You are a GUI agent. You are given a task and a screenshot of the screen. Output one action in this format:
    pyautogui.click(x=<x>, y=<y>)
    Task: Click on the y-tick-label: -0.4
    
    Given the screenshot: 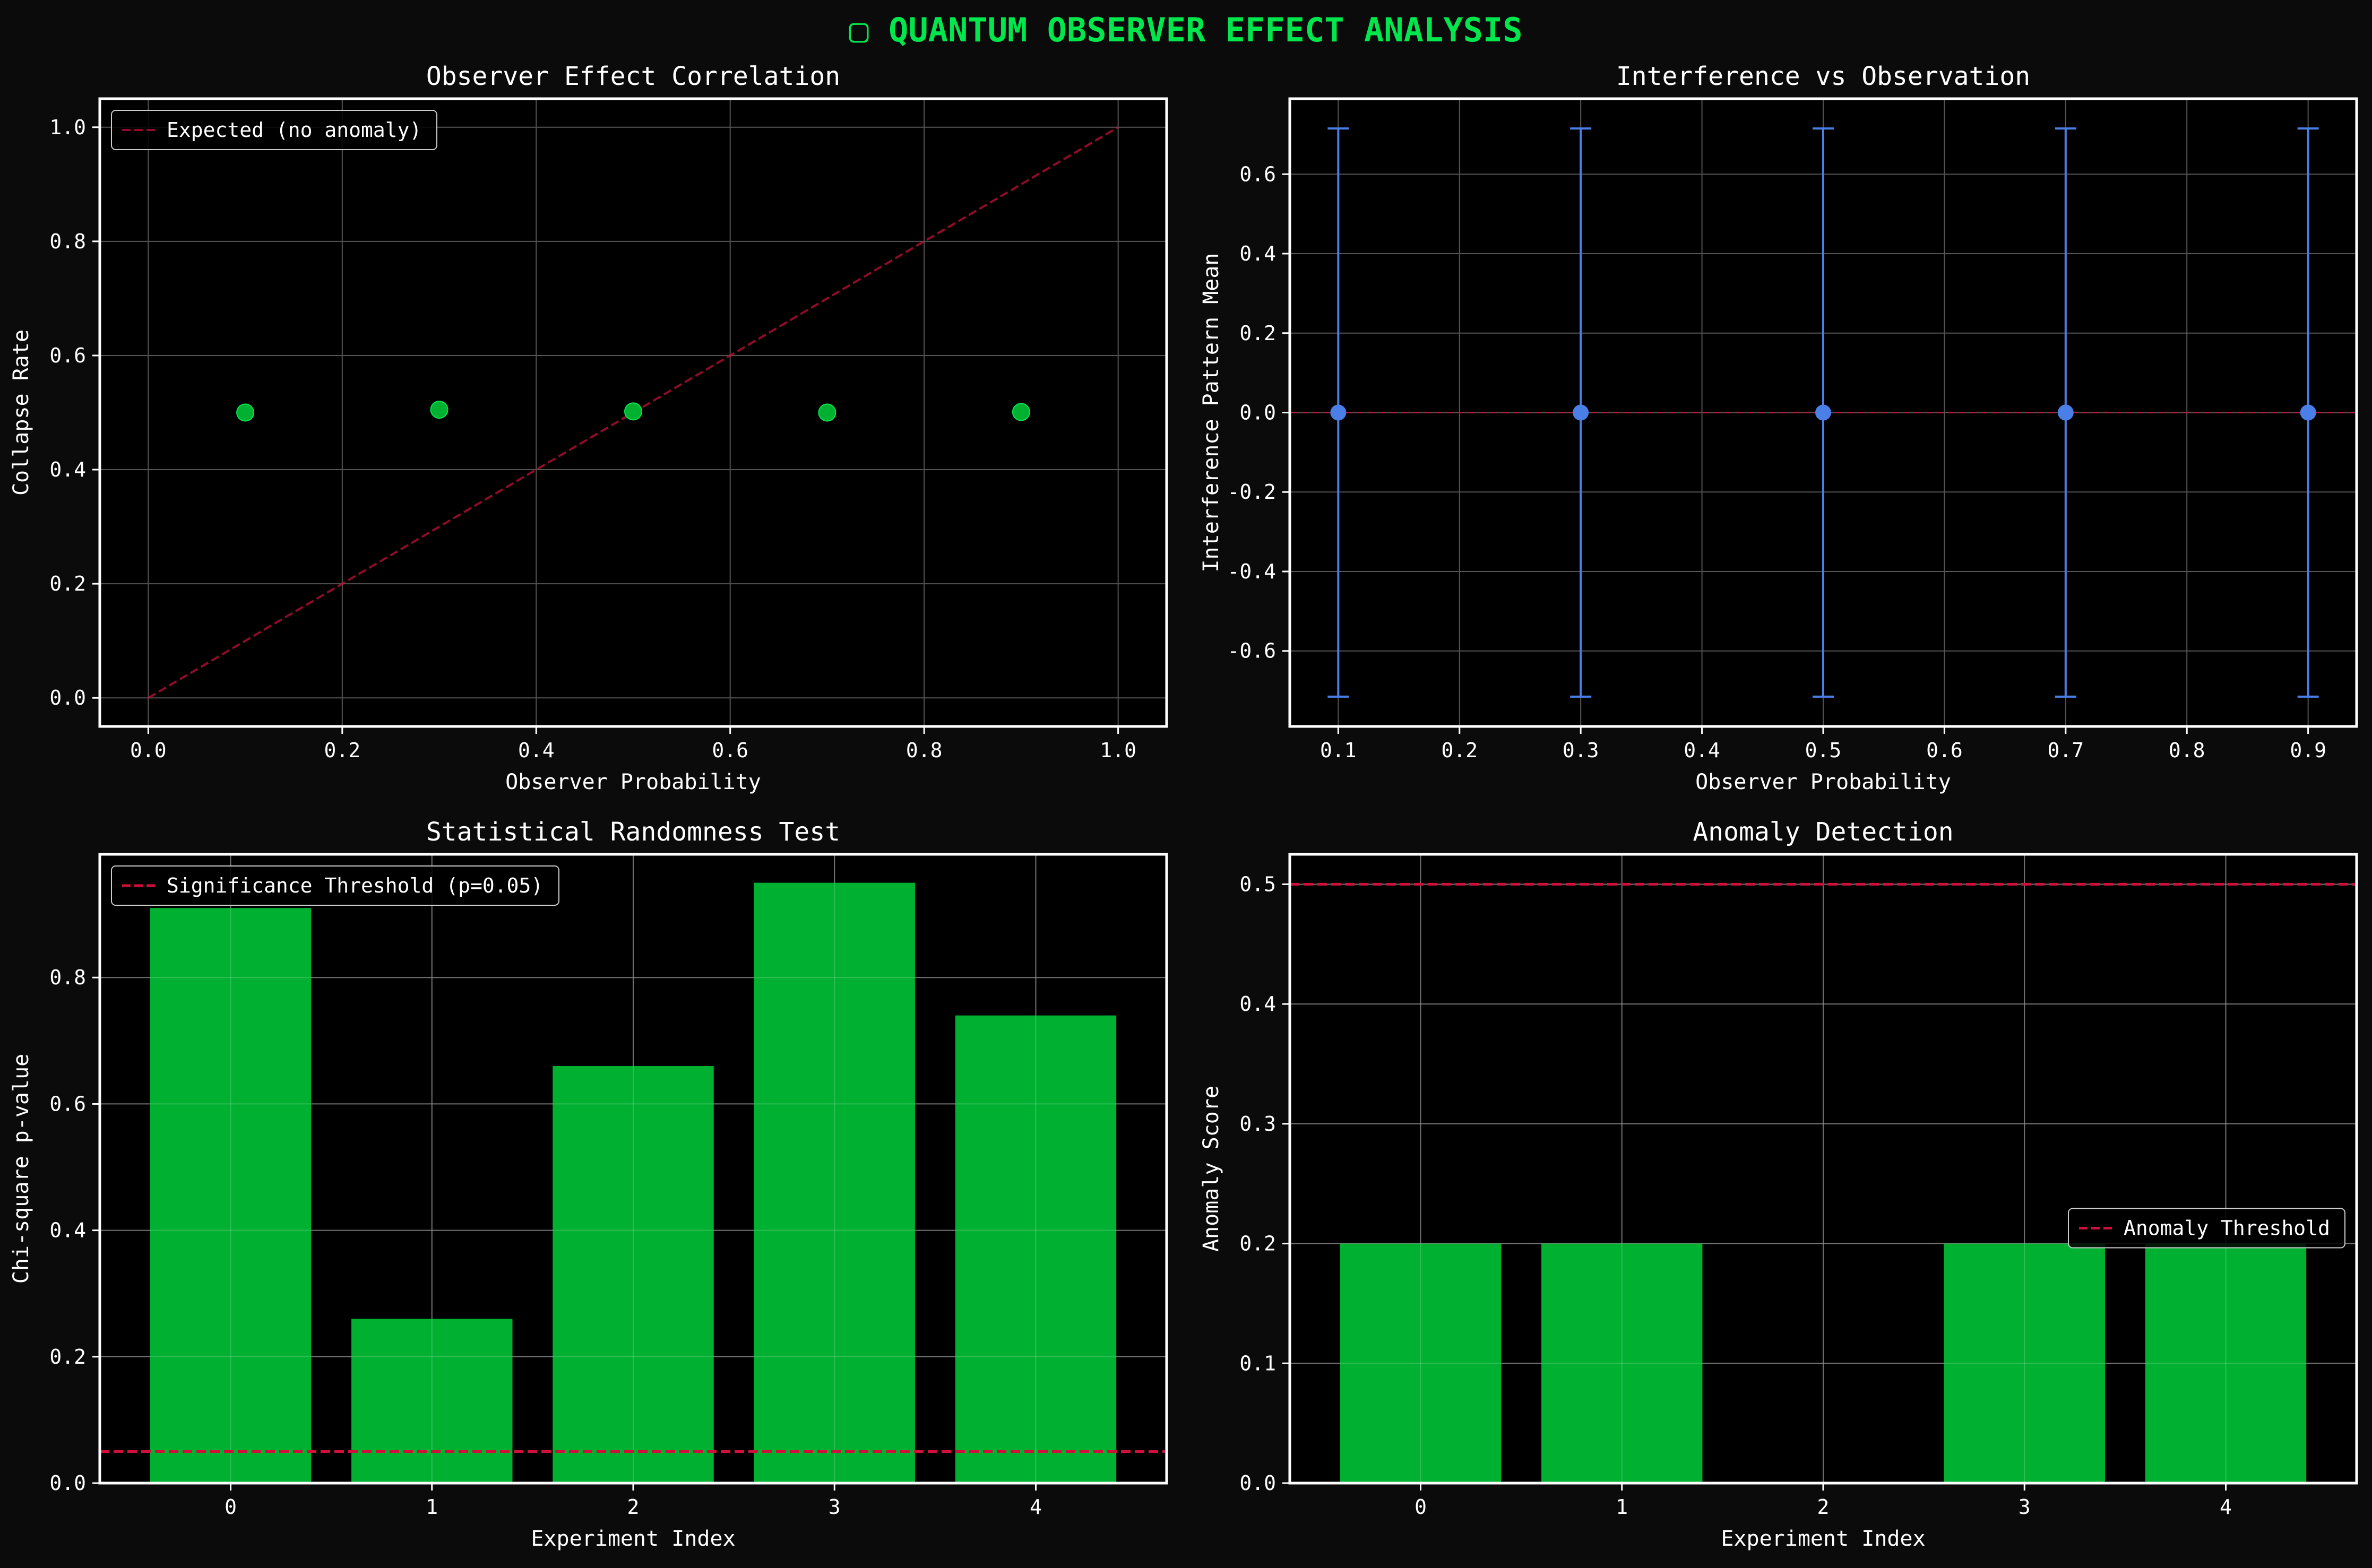 What is the action you would take?
    pyautogui.click(x=1251, y=571)
    